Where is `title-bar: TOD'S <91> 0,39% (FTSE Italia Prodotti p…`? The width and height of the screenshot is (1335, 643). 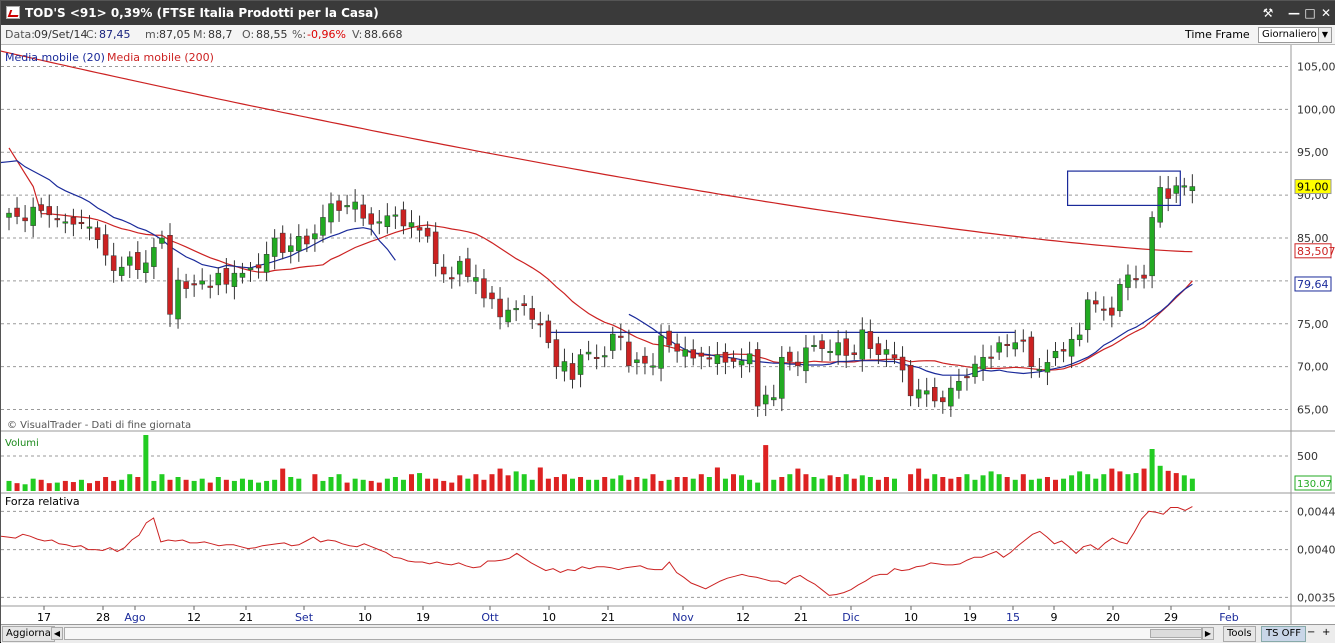 title-bar: TOD'S <91> 0,39% (FTSE Italia Prodotti p… is located at coordinates (668, 13).